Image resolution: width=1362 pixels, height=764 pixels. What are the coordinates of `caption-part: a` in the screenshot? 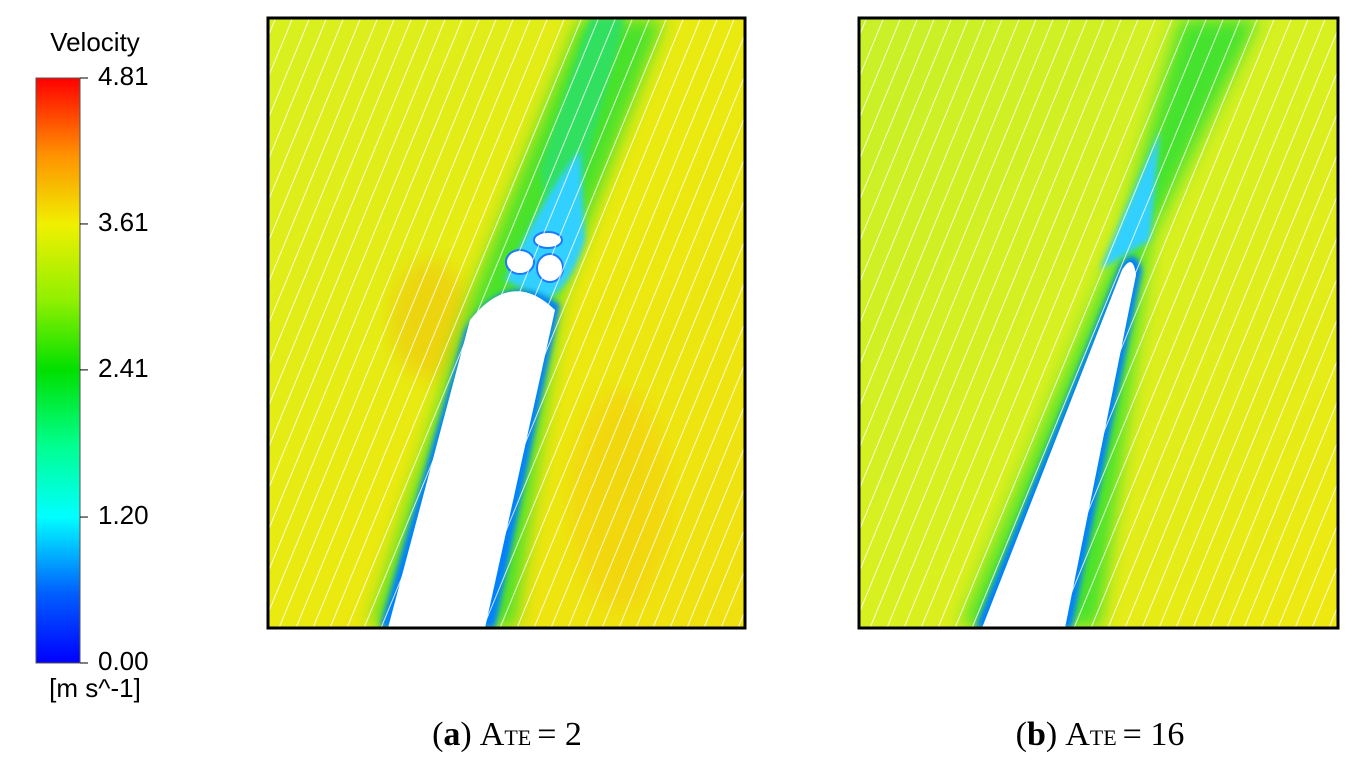 It's located at (451, 734).